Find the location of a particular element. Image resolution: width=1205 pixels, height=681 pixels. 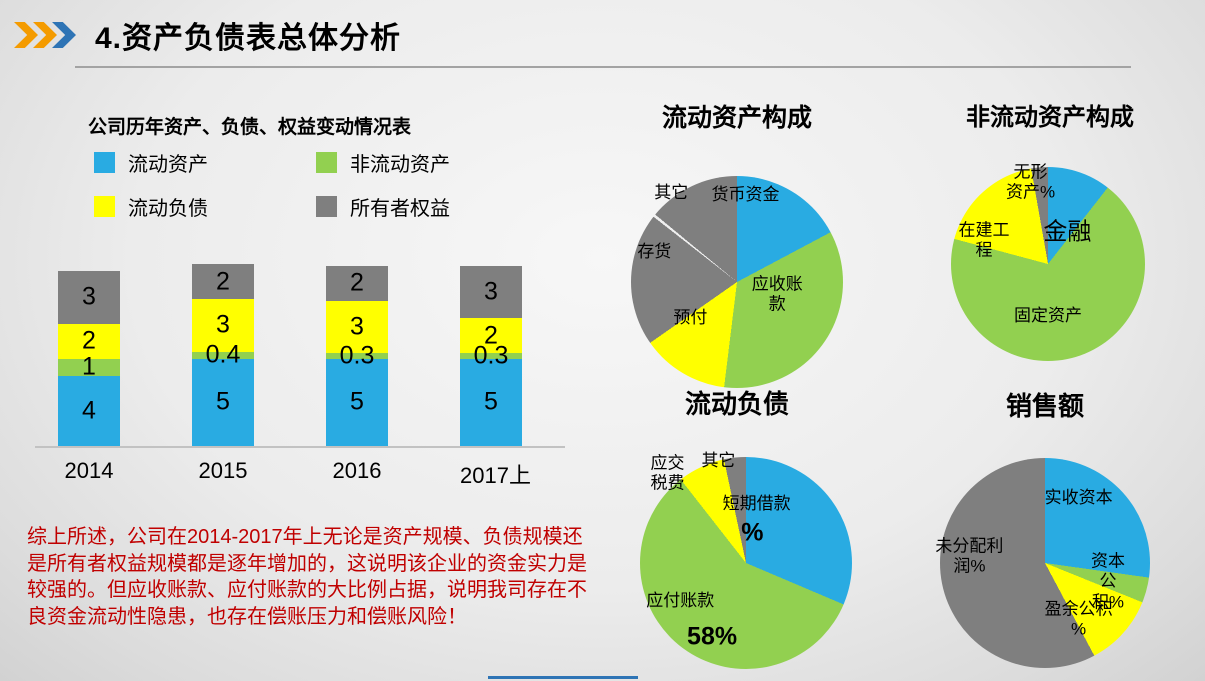

legend-label: 所有者权益 is located at coordinates (400, 209).